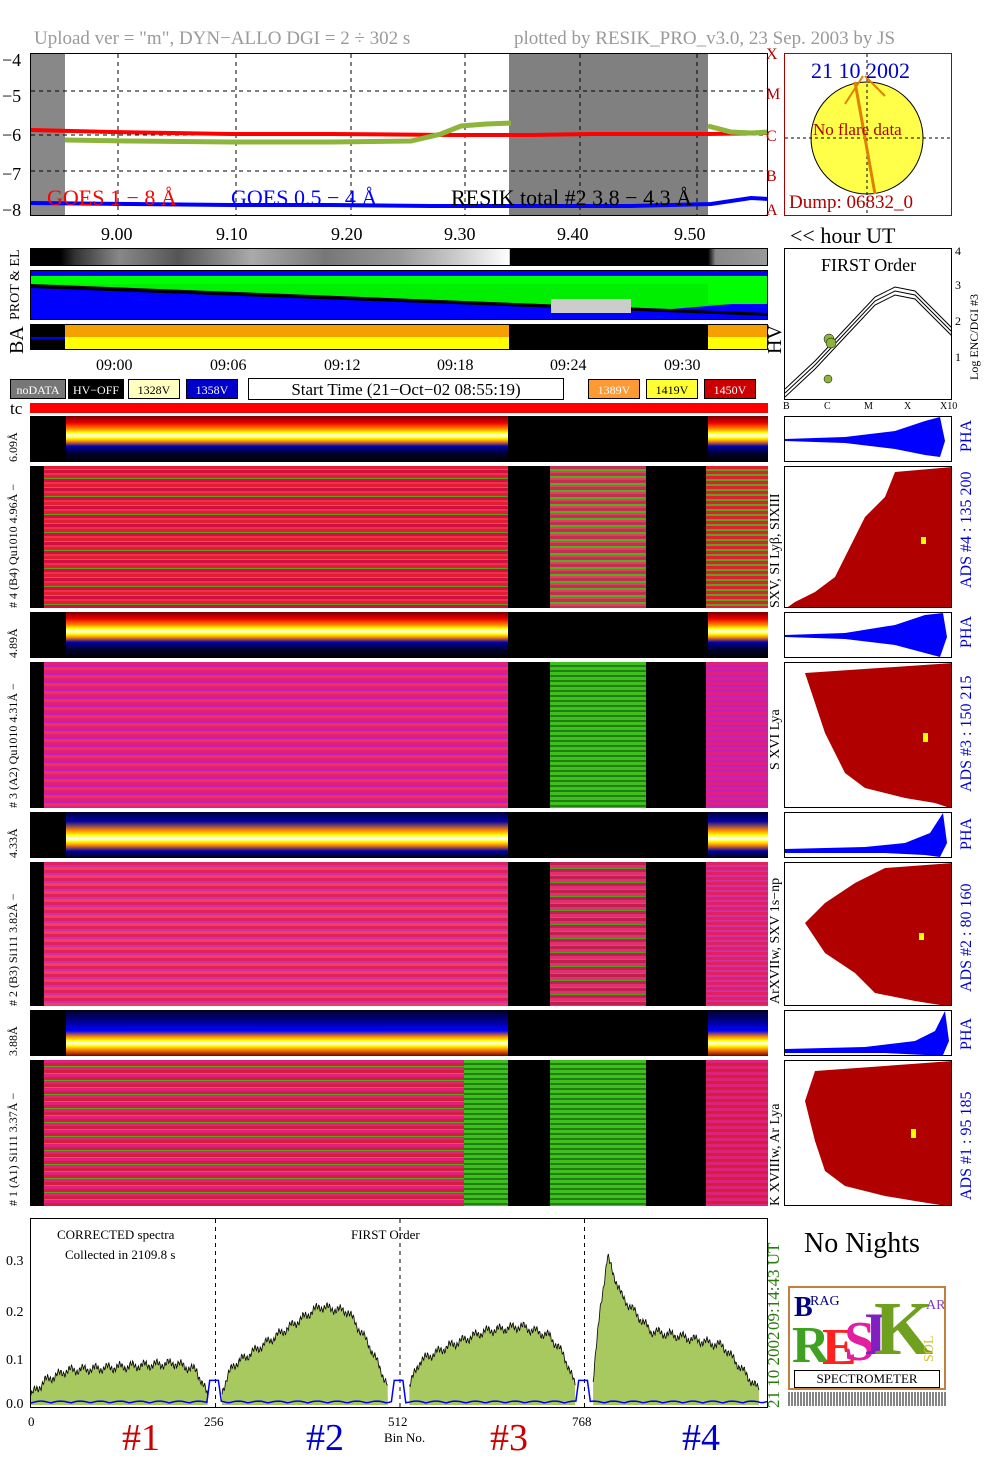 Image resolution: width=1004 pixels, height=1477 pixels. I want to click on spectrum-note-1: CORRECTED spectra, so click(116, 1234).